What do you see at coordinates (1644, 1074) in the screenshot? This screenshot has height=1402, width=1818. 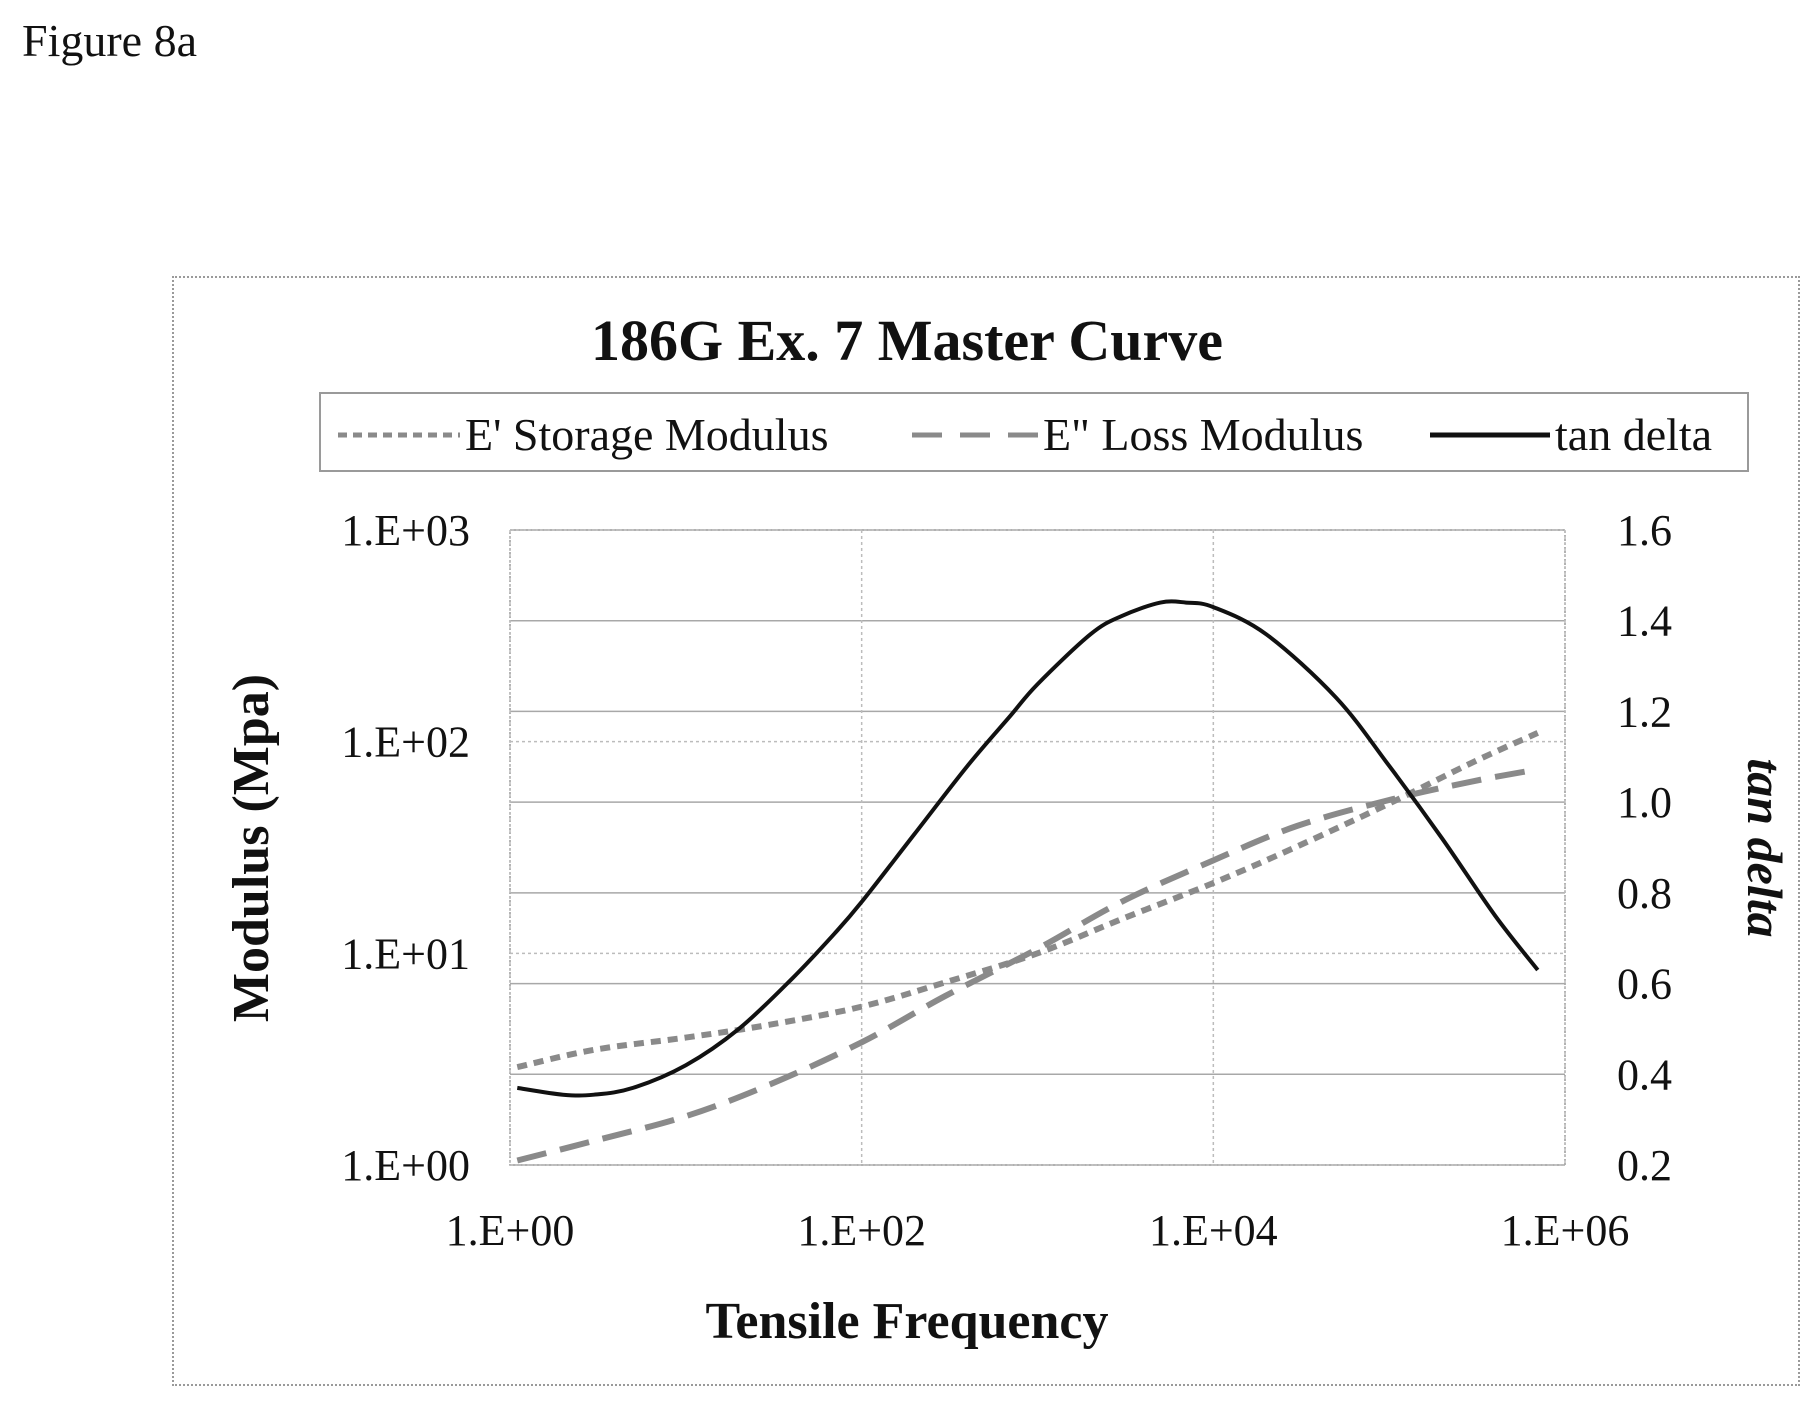 I see `y2-tick-label: 0.4` at bounding box center [1644, 1074].